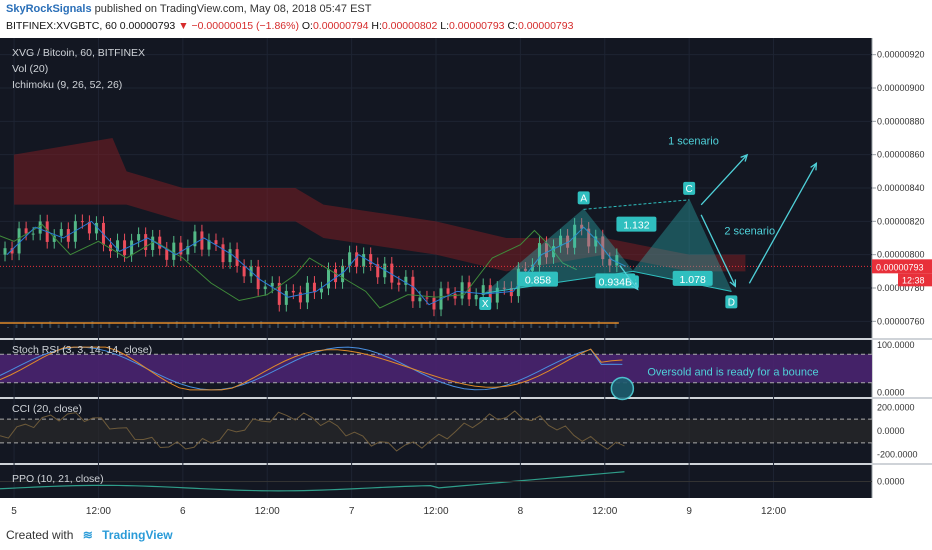  What do you see at coordinates (137, 535) in the screenshot?
I see `tradingview-logo-text: TradingView` at bounding box center [137, 535].